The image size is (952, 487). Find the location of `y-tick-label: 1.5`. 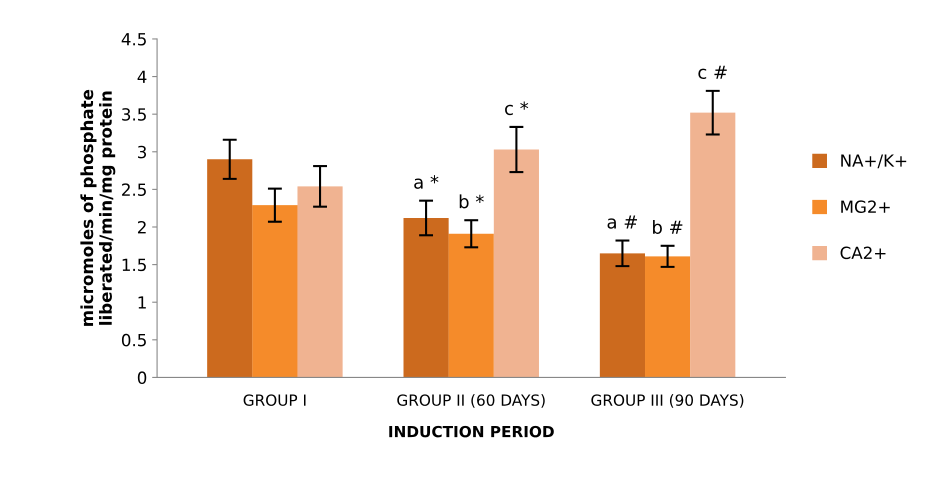

y-tick-label: 1.5 is located at coordinates (134, 265).